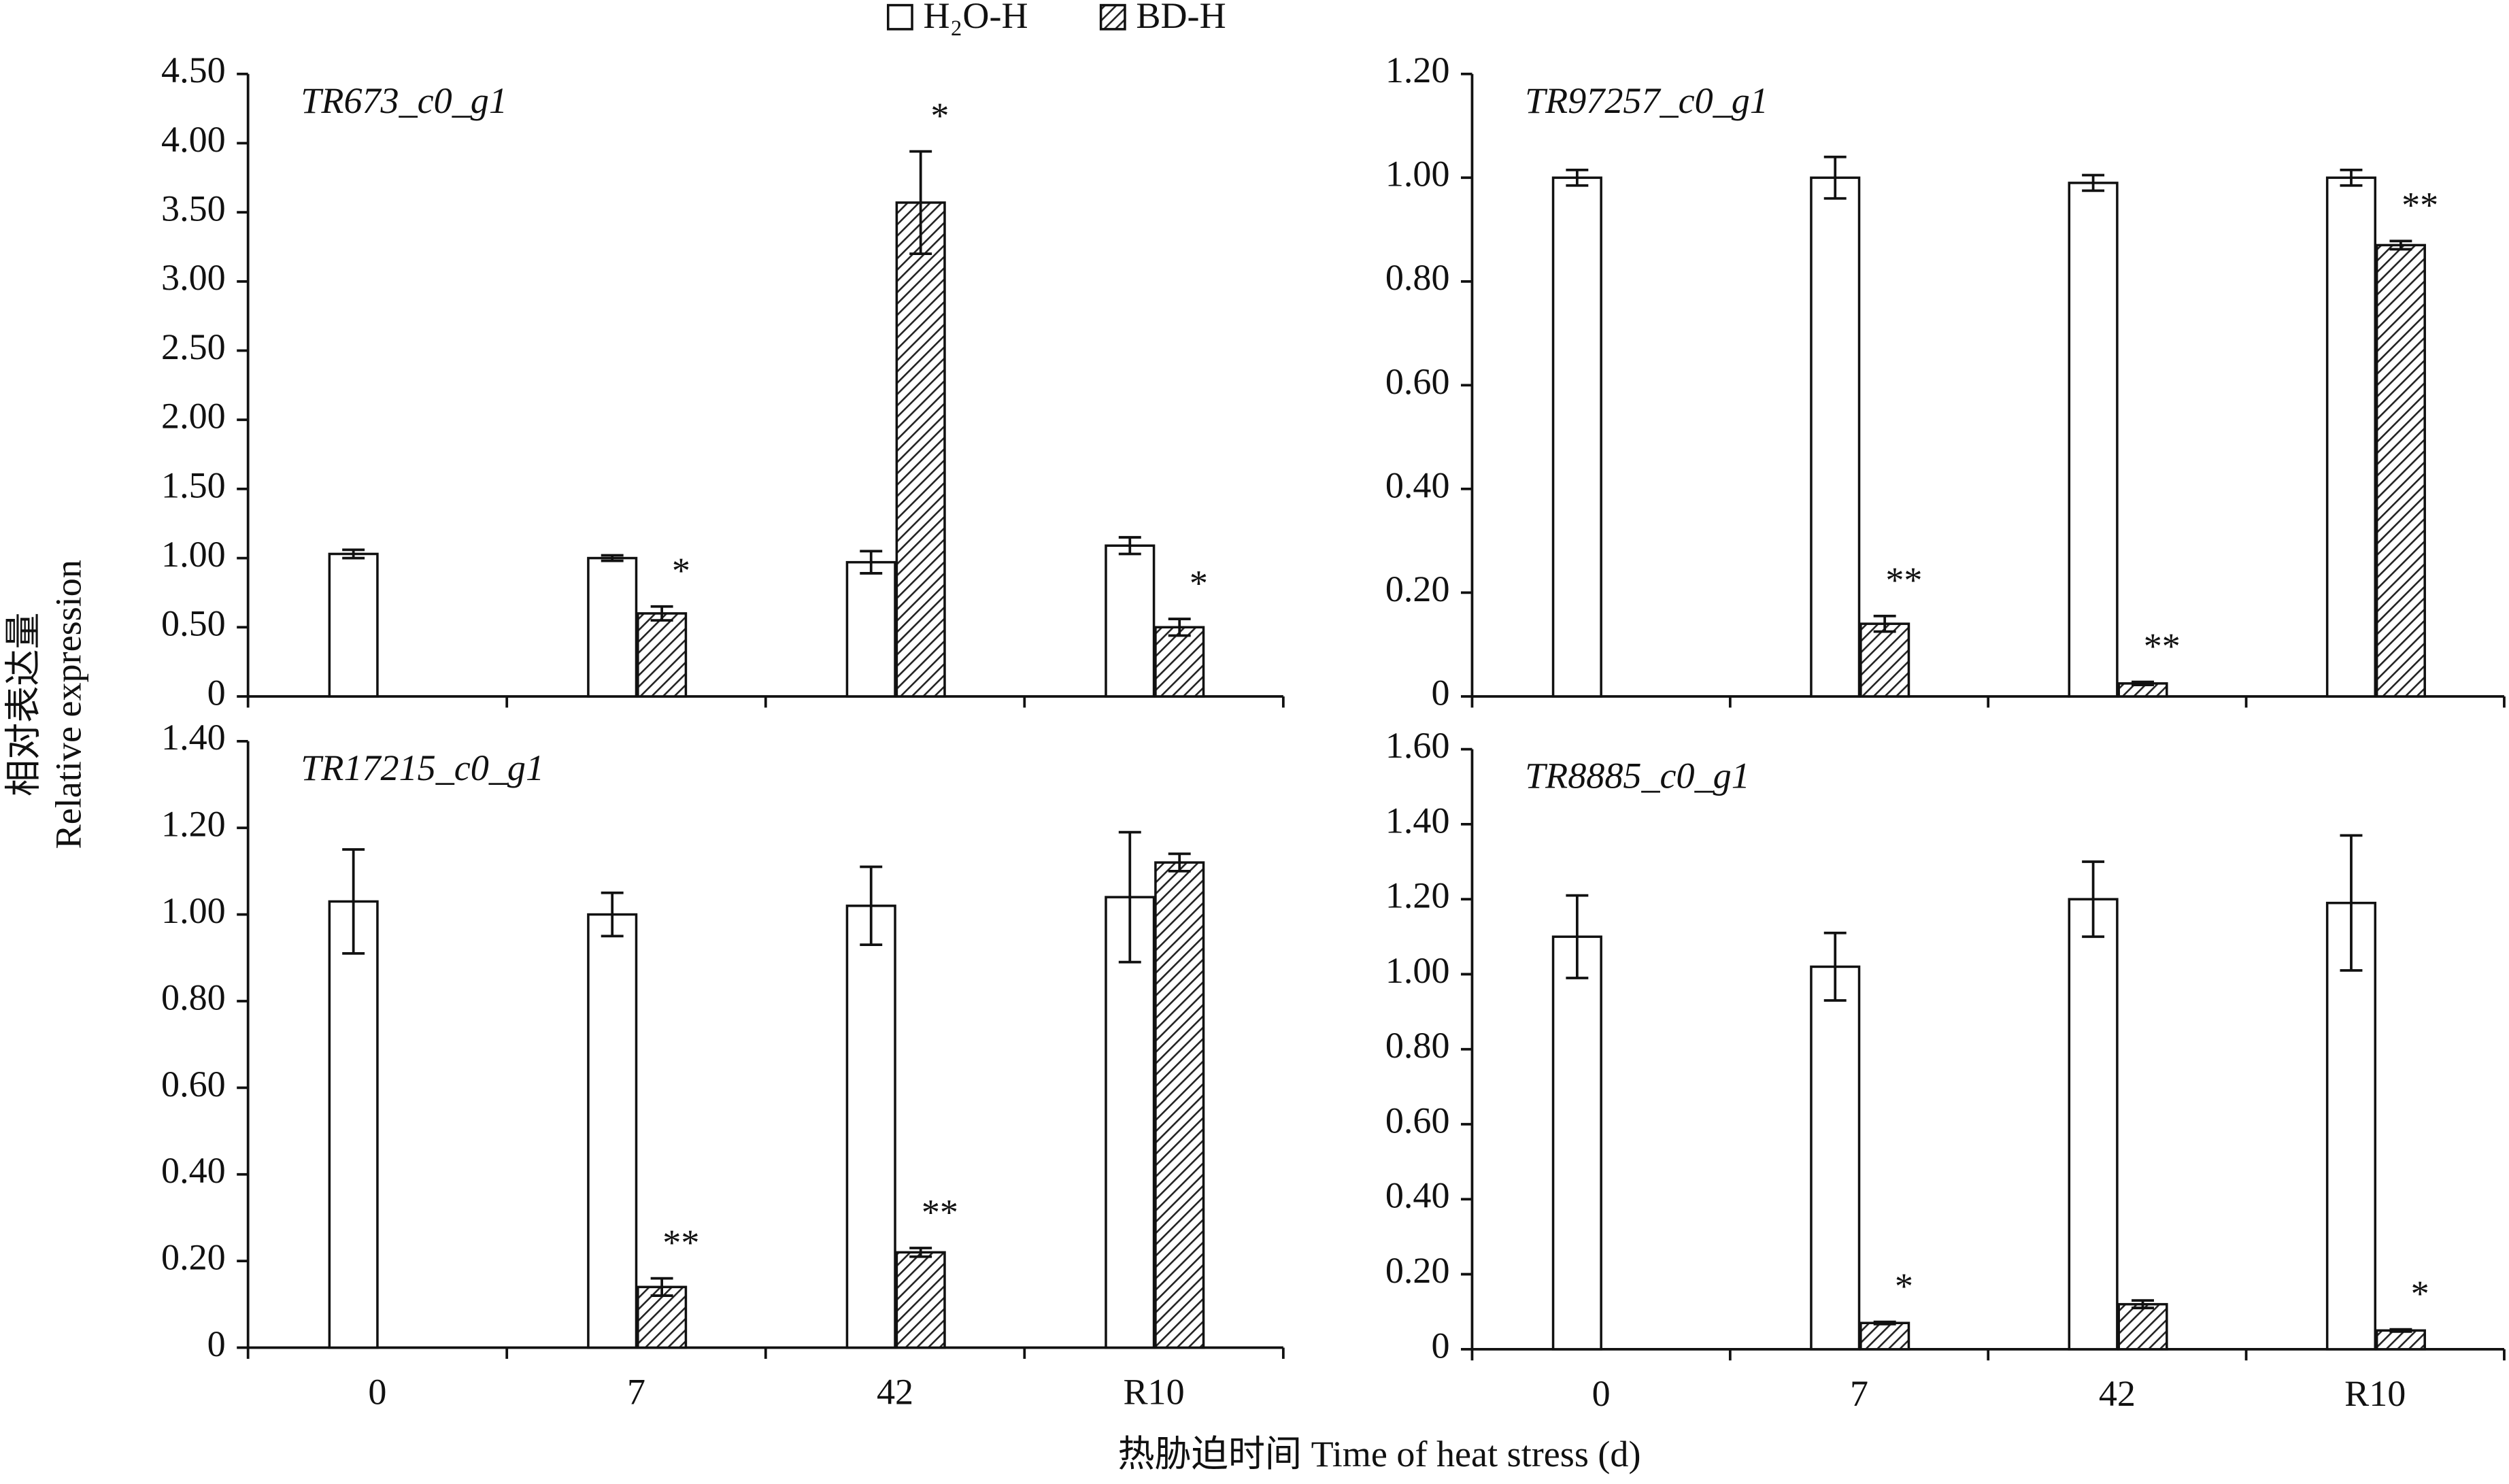 The width and height of the screenshot is (2509, 1484). I want to click on y-axis-label: 相对表达量, so click(23, 704).